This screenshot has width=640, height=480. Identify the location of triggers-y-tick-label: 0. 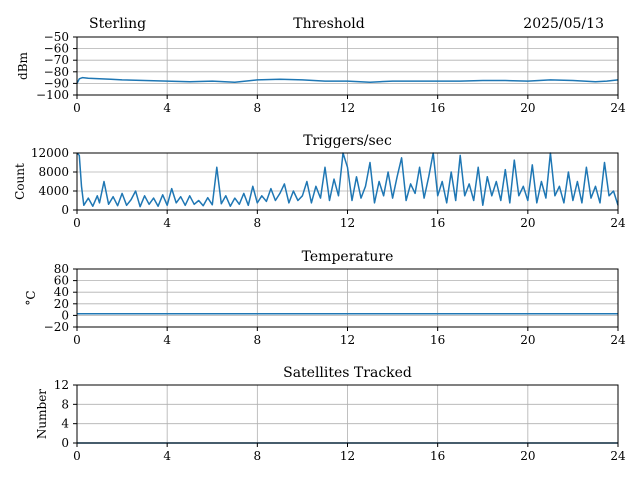
(65, 210).